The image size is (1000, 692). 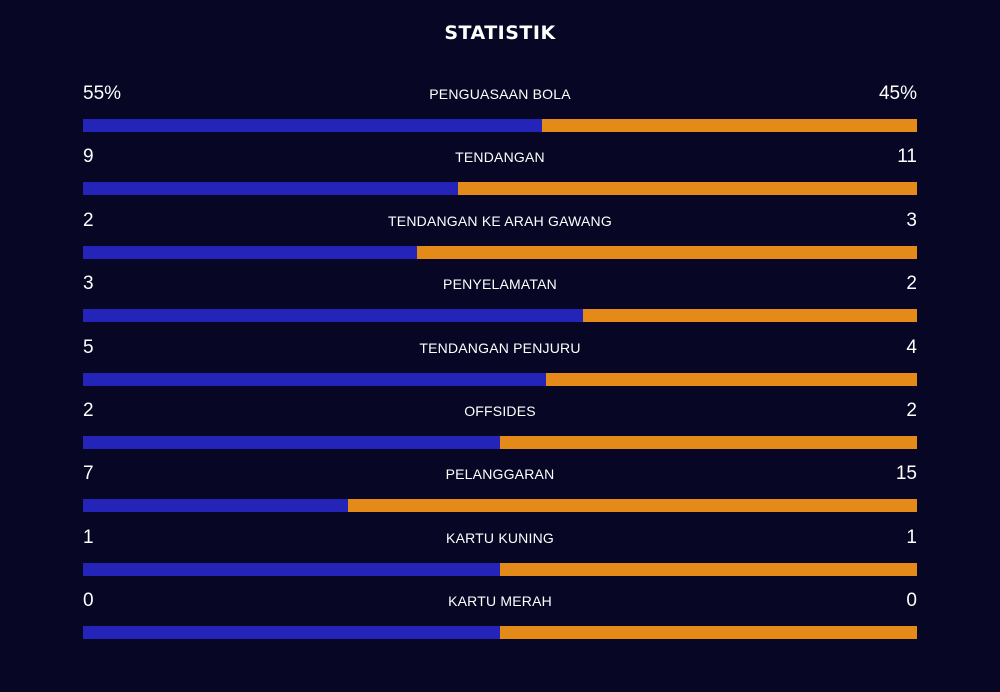 I want to click on stat-row-header: 9 TENDANGAN 11, so click(x=500, y=156).